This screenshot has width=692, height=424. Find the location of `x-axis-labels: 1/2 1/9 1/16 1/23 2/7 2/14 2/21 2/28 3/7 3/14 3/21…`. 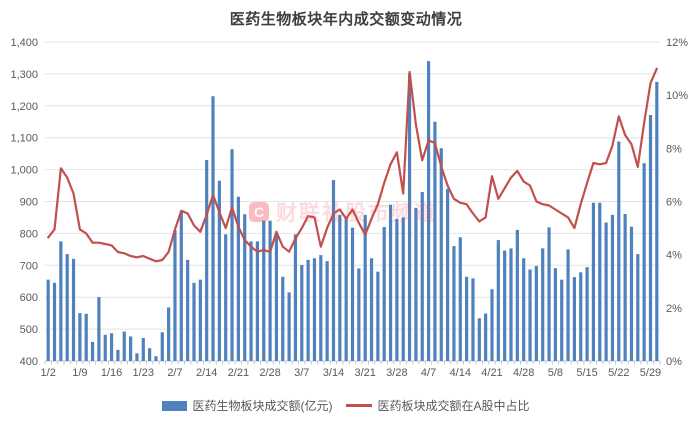

x-axis-labels: 1/2 1/9 1/16 1/23 2/7 2/14 2/21 2/28 3/7 3/14 3/21… is located at coordinates (351, 373).